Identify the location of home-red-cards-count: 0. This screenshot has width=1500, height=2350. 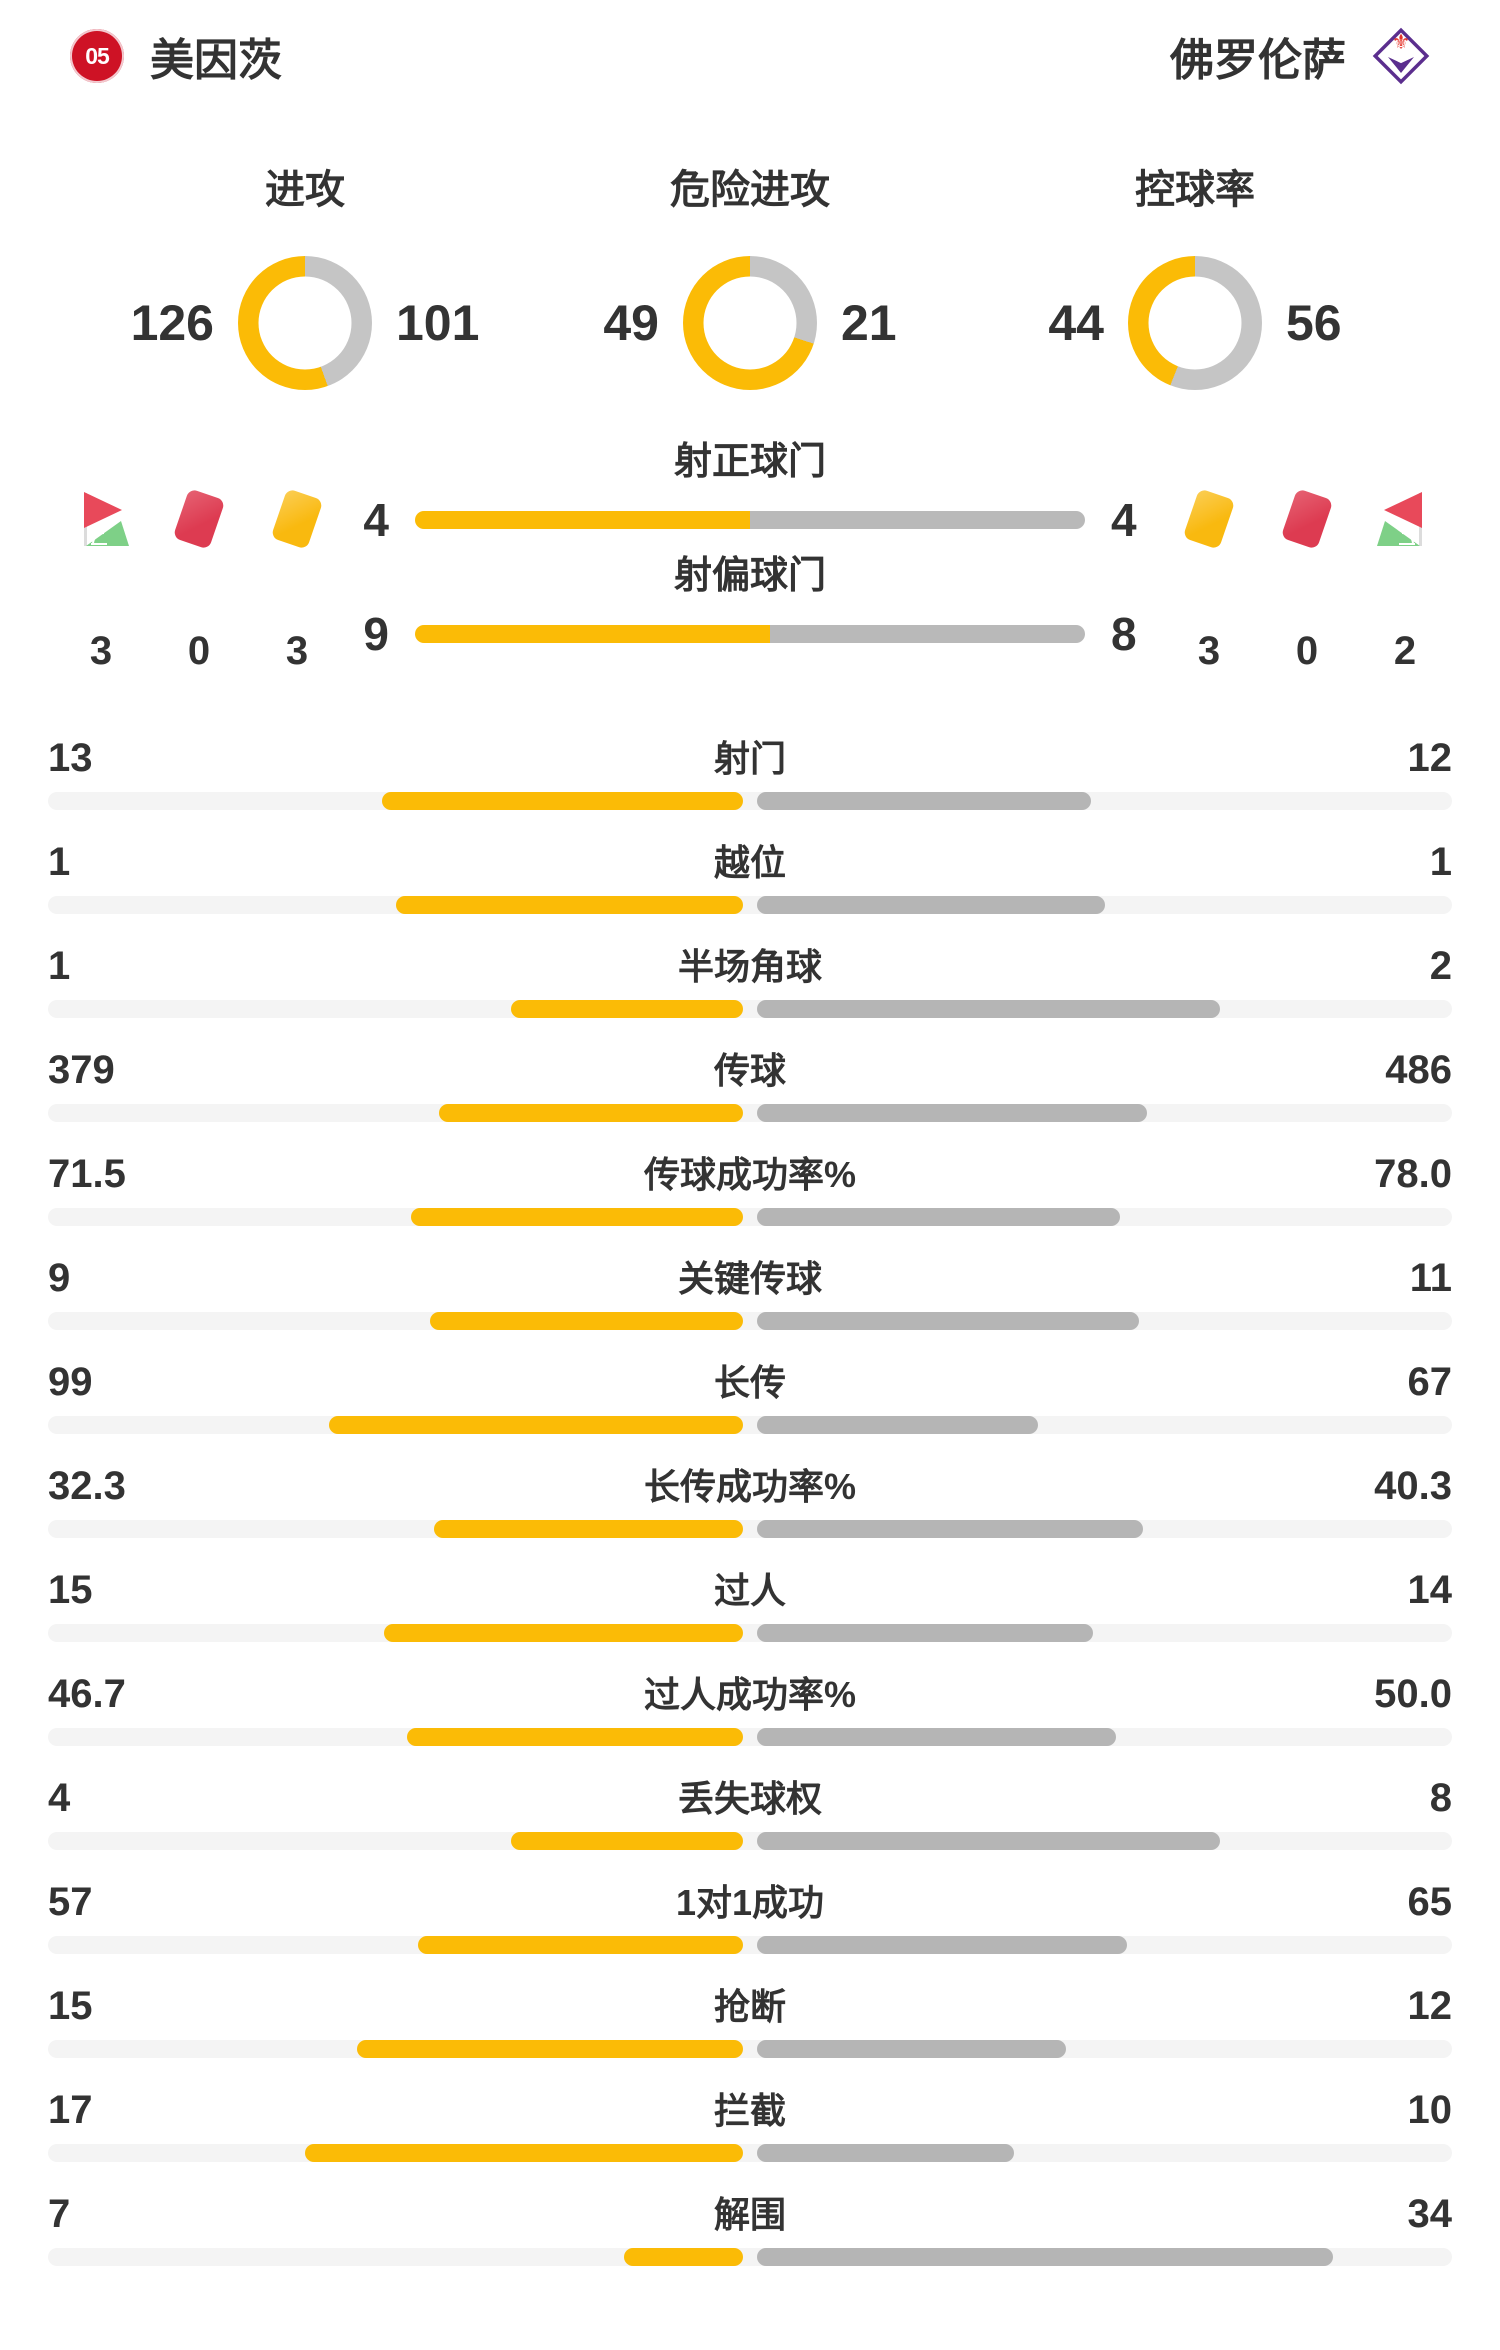
(199, 650).